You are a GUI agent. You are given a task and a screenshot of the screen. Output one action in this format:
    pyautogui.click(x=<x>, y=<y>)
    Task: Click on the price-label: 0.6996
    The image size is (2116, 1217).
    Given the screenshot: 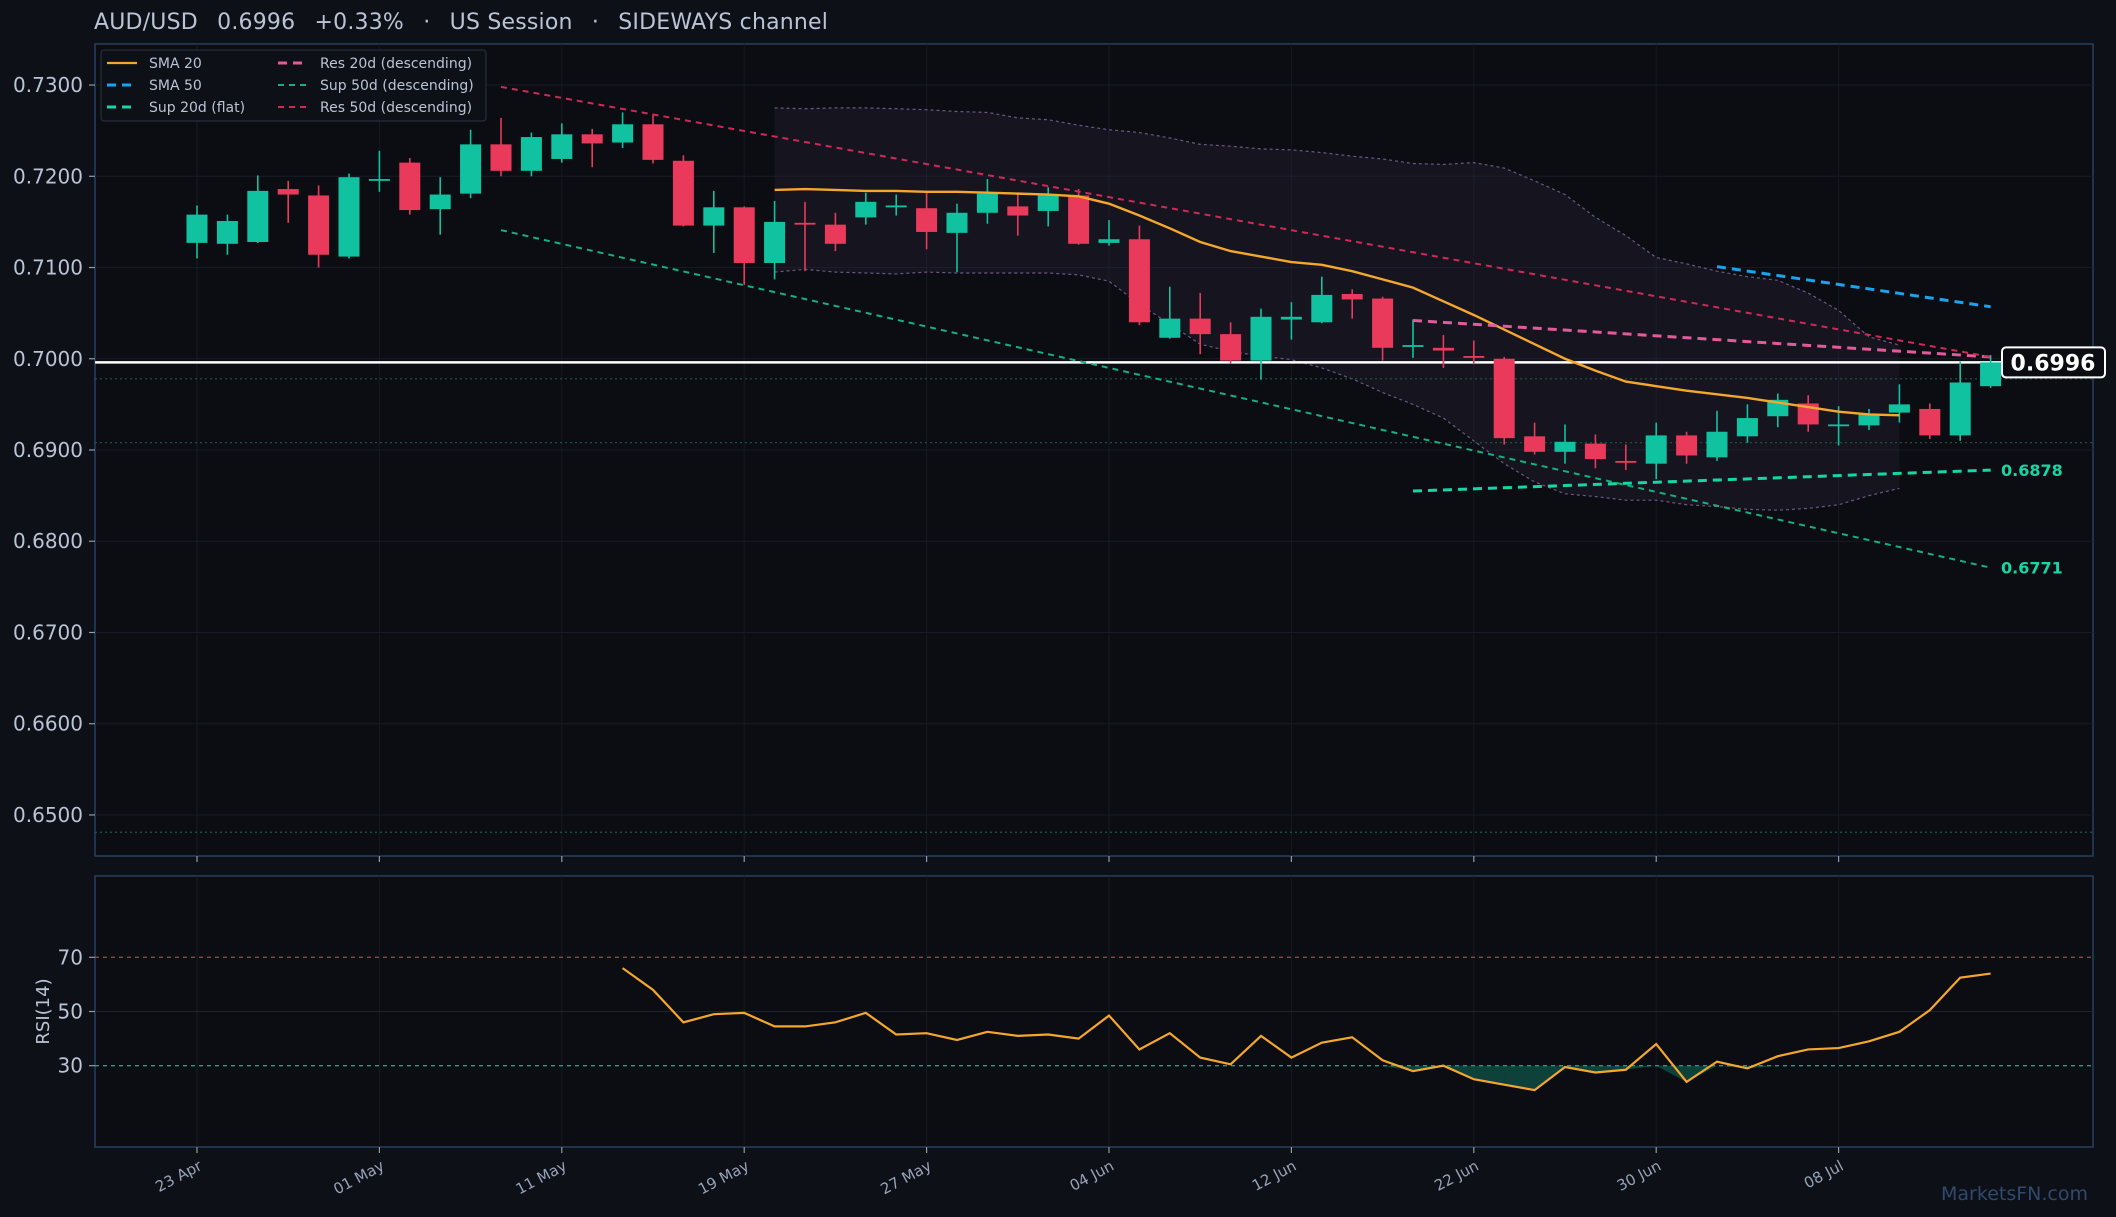 What is the action you would take?
    pyautogui.click(x=2053, y=363)
    